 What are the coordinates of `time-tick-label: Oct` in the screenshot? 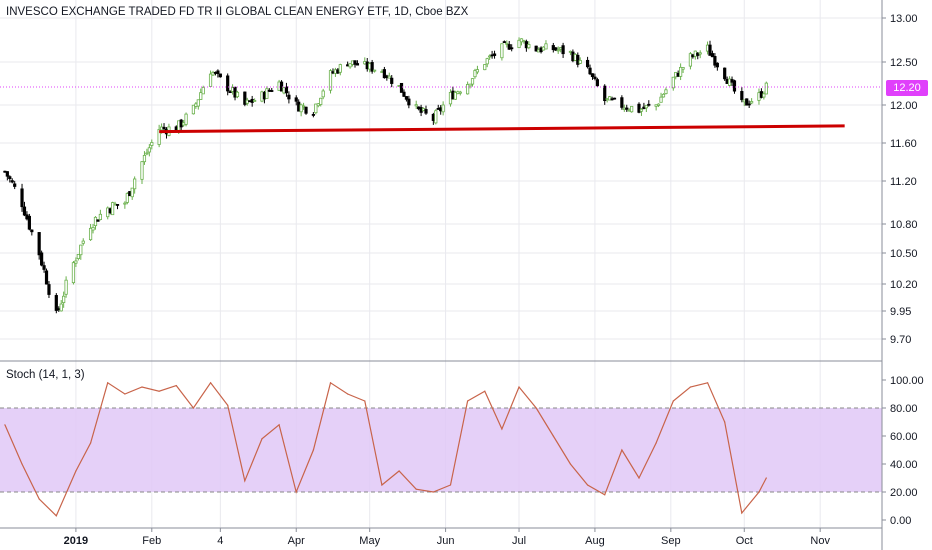 It's located at (744, 541).